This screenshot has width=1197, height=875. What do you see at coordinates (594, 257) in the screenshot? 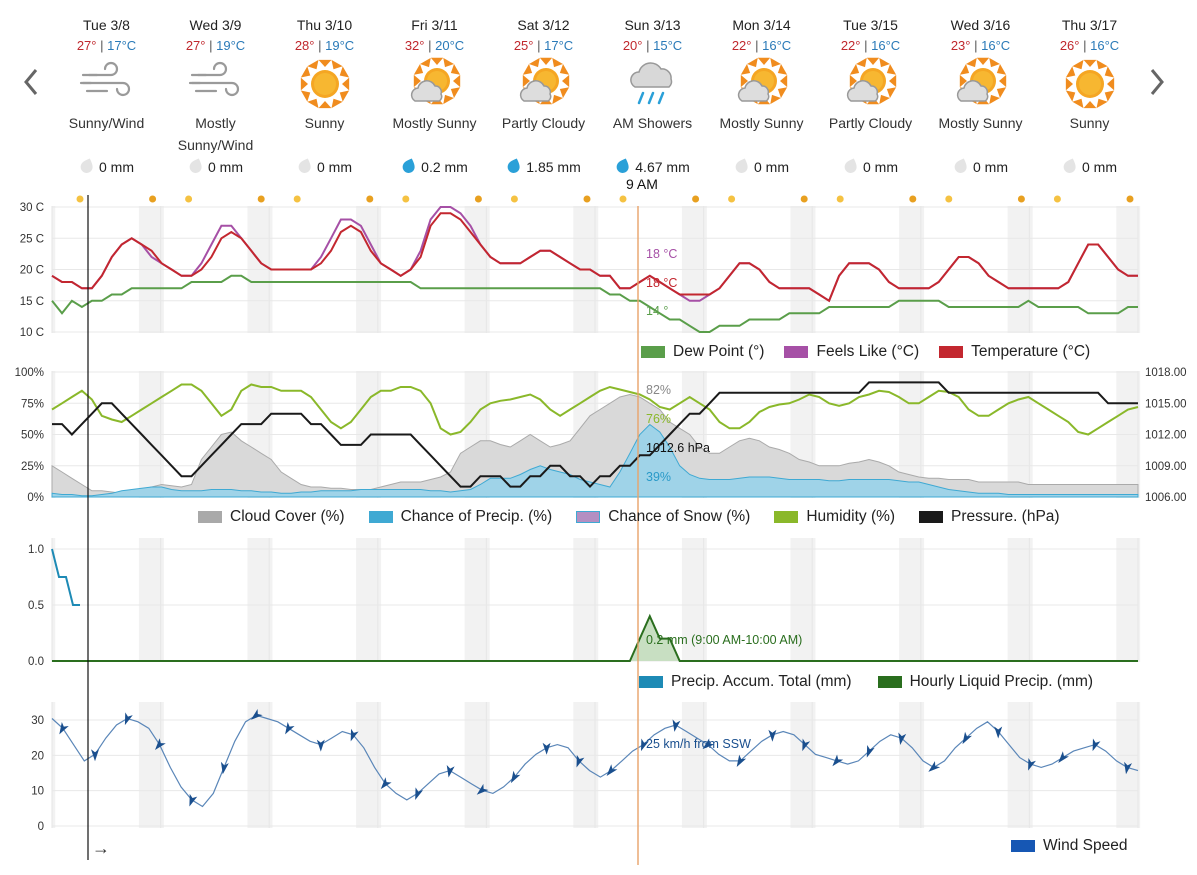
I see `series-temperature-line` at bounding box center [594, 257].